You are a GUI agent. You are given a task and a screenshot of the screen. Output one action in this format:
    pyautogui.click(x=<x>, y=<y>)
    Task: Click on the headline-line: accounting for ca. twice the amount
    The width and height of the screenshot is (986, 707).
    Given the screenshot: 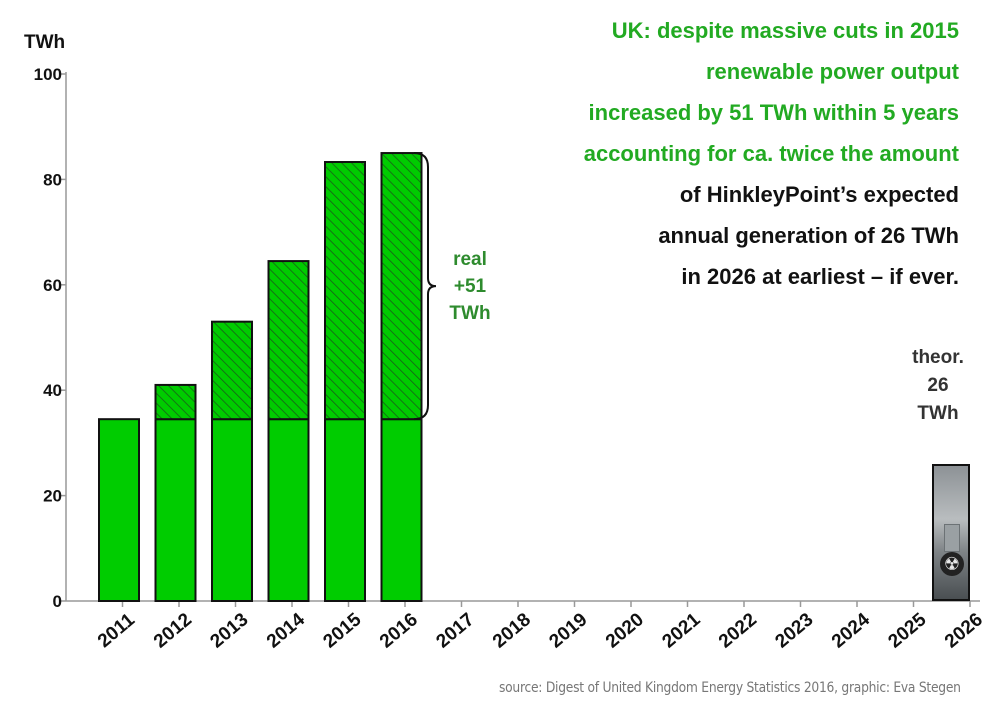 What is the action you would take?
    pyautogui.click(x=771, y=153)
    